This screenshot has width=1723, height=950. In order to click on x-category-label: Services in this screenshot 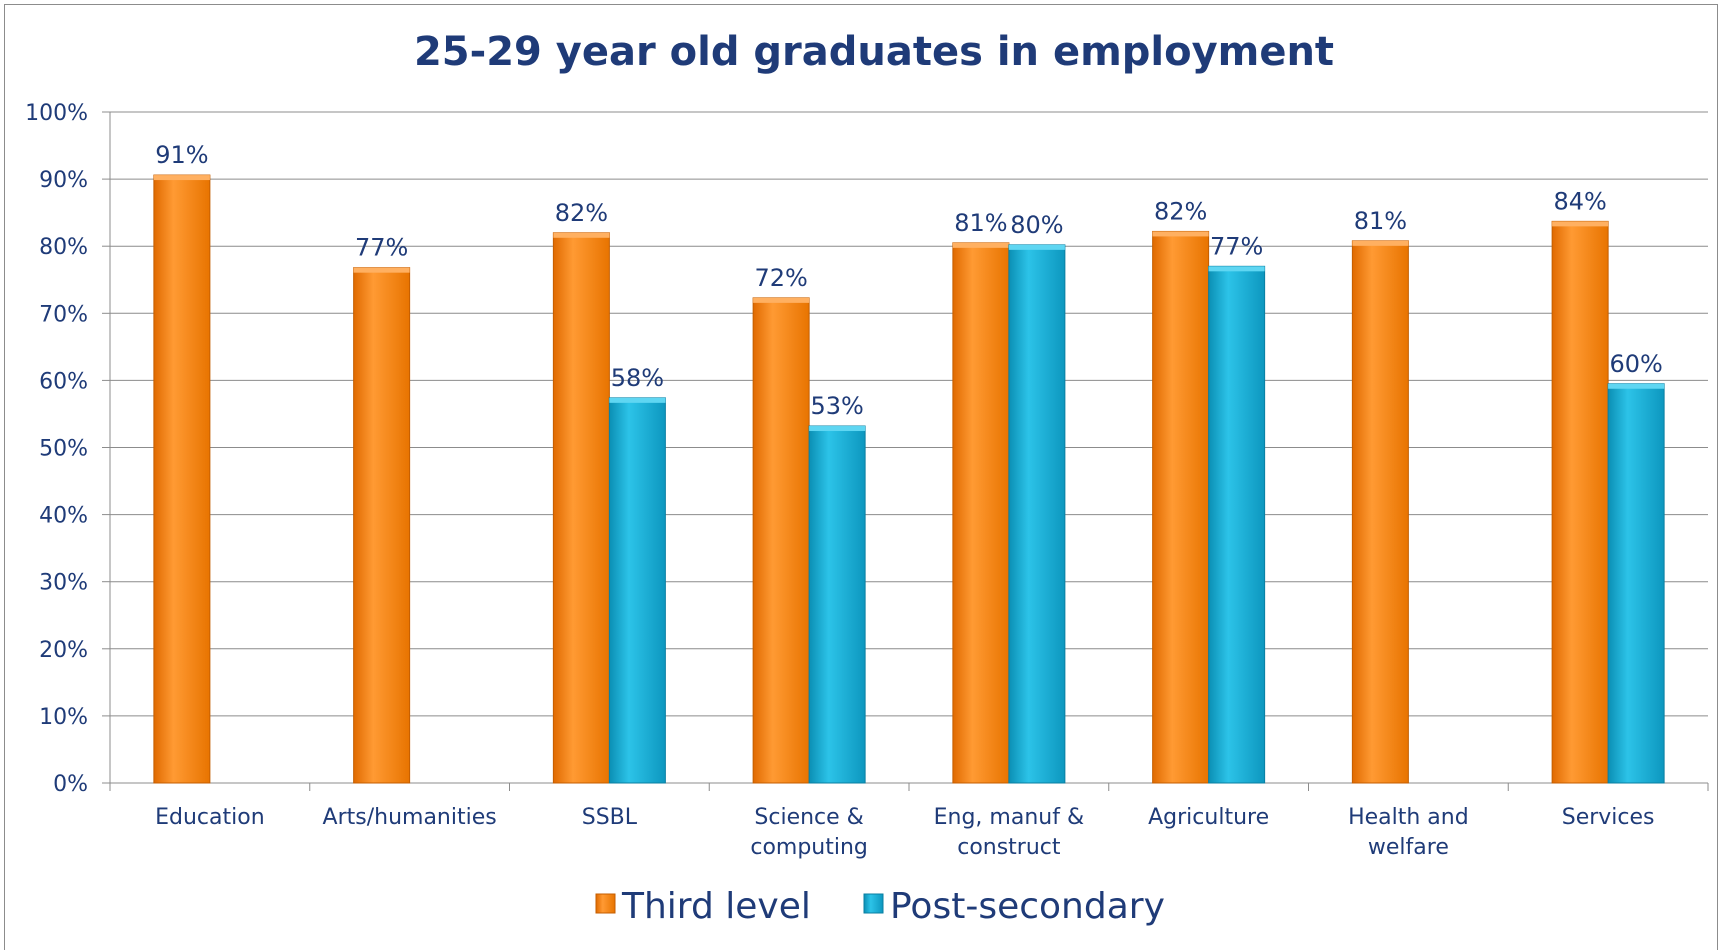, I will do `click(1608, 817)`.